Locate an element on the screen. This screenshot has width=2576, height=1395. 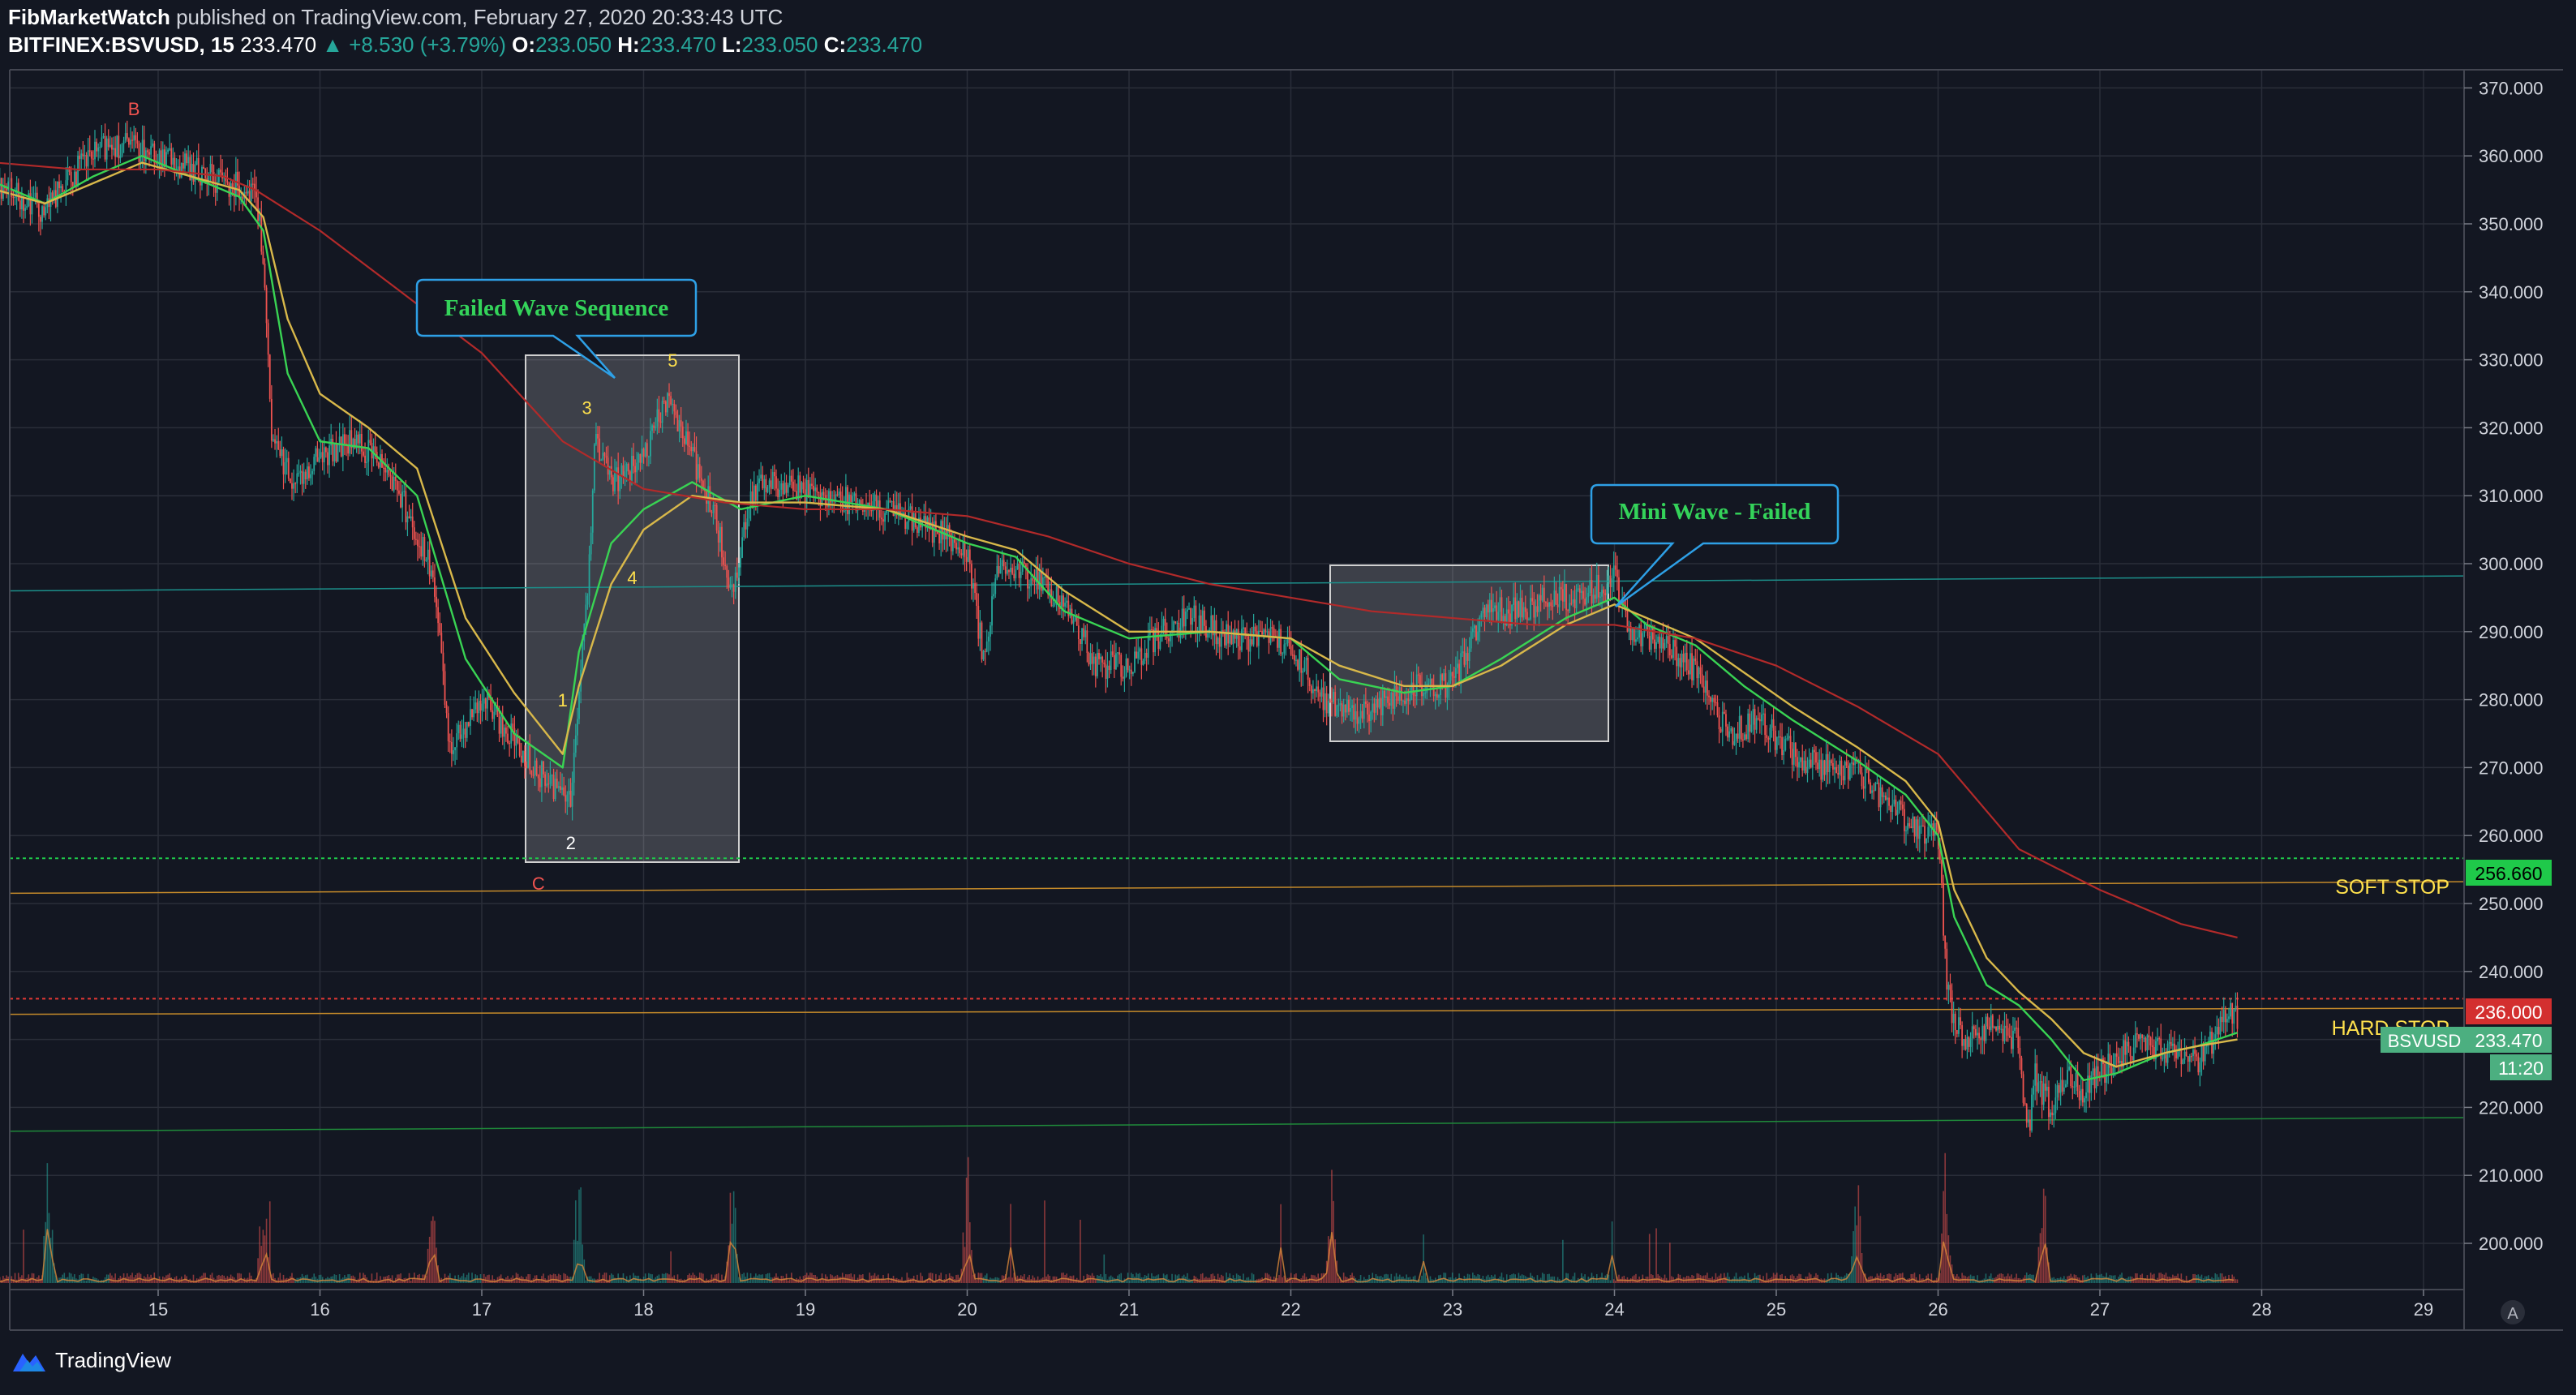
failed-wave-callout: Failed Wave Sequence is located at coordinates (556, 329).